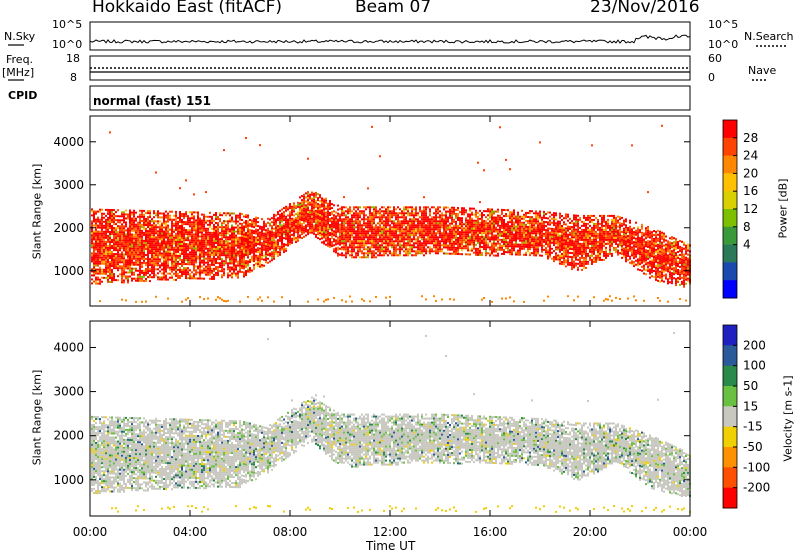 The height and width of the screenshot is (554, 800). What do you see at coordinates (190, 532) in the screenshot?
I see `x-tick-label: 04:00` at bounding box center [190, 532].